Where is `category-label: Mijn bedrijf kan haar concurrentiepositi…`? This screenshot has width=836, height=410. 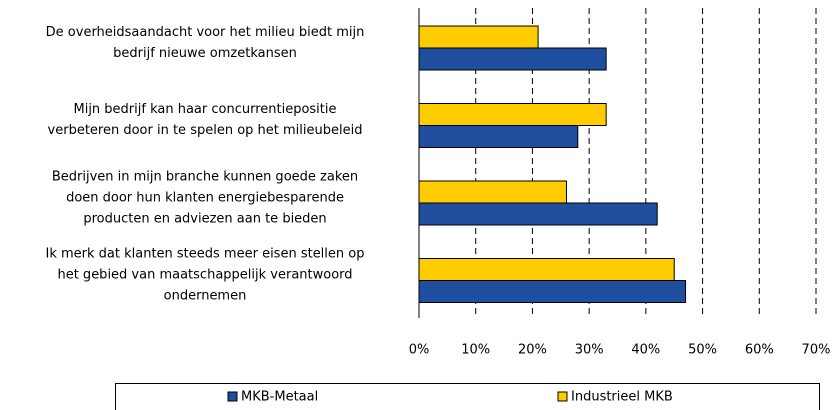
category-label: Mijn bedrijf kan haar concurrentiepositi… is located at coordinates (205, 120).